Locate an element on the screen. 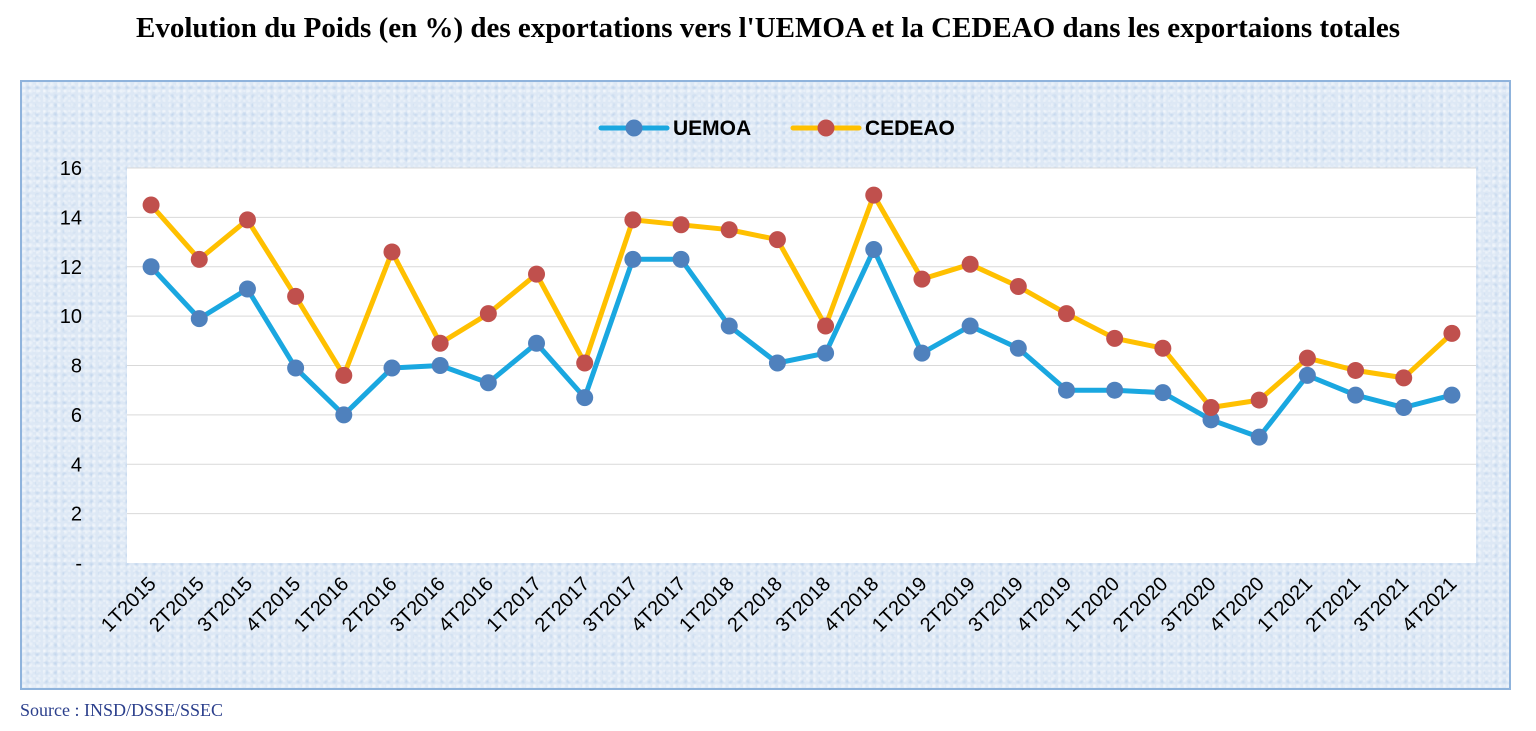 This screenshot has width=1536, height=731. legend-marker-cedeao is located at coordinates (826, 128).